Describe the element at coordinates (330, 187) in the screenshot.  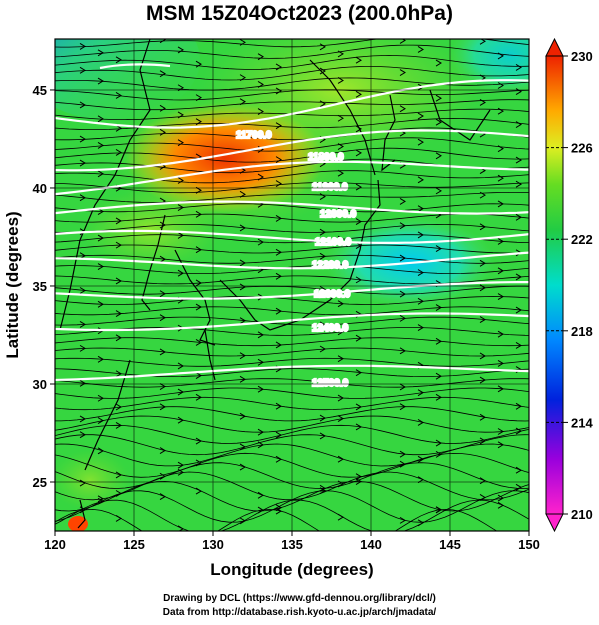
I see `contour-label: 11900.0` at that location.